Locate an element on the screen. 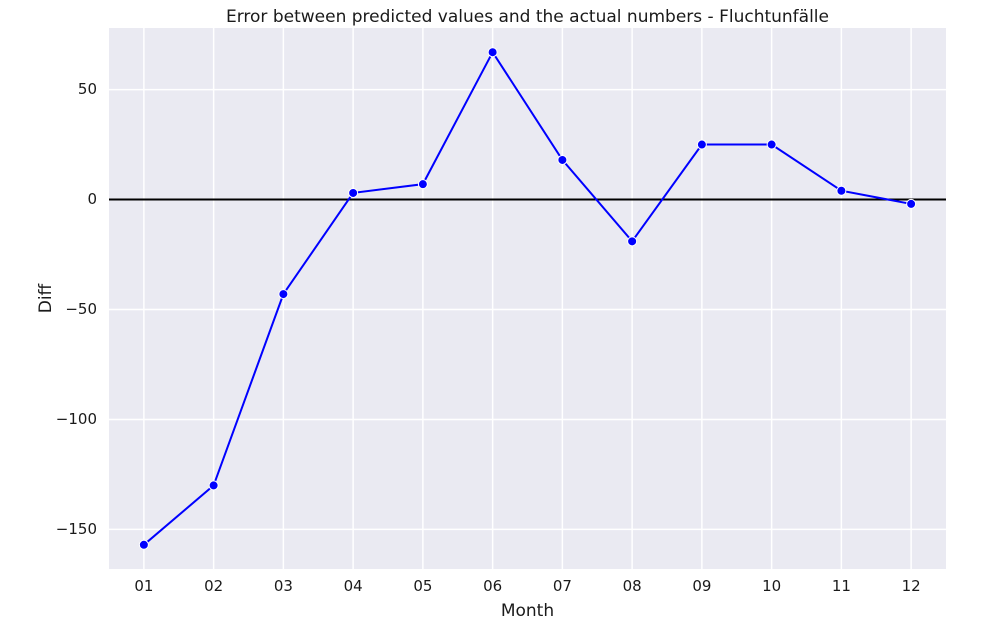 Image resolution: width=991 pixels, height=631 pixels. x-tick-label: 11 is located at coordinates (841, 586).